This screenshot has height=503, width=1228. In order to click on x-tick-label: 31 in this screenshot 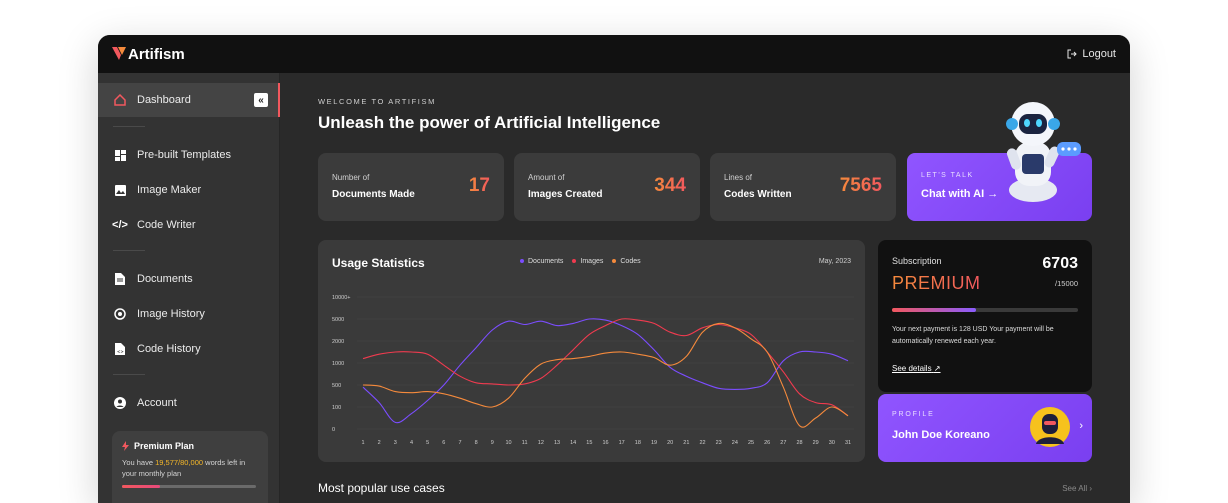, I will do `click(848, 443)`.